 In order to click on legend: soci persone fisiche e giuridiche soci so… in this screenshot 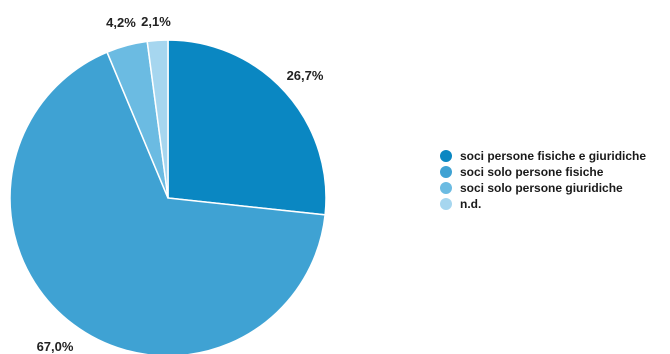, I will do `click(543, 180)`.